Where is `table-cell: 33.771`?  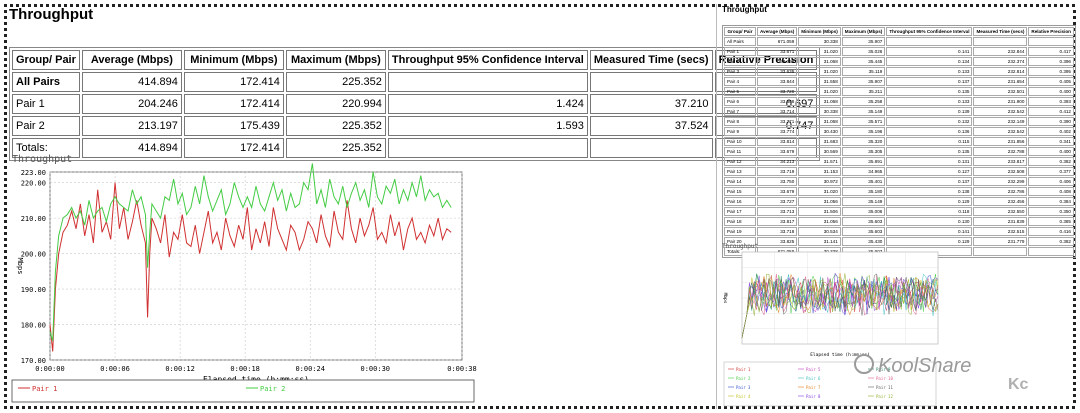
table-cell: 33.771 is located at coordinates (777, 121).